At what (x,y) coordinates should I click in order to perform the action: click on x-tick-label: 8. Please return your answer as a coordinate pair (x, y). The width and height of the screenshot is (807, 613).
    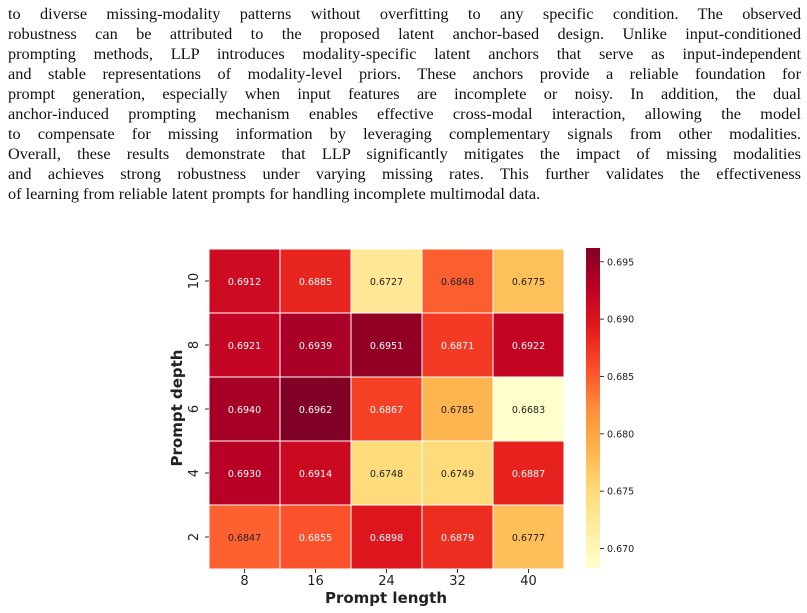
    Looking at the image, I should click on (244, 581).